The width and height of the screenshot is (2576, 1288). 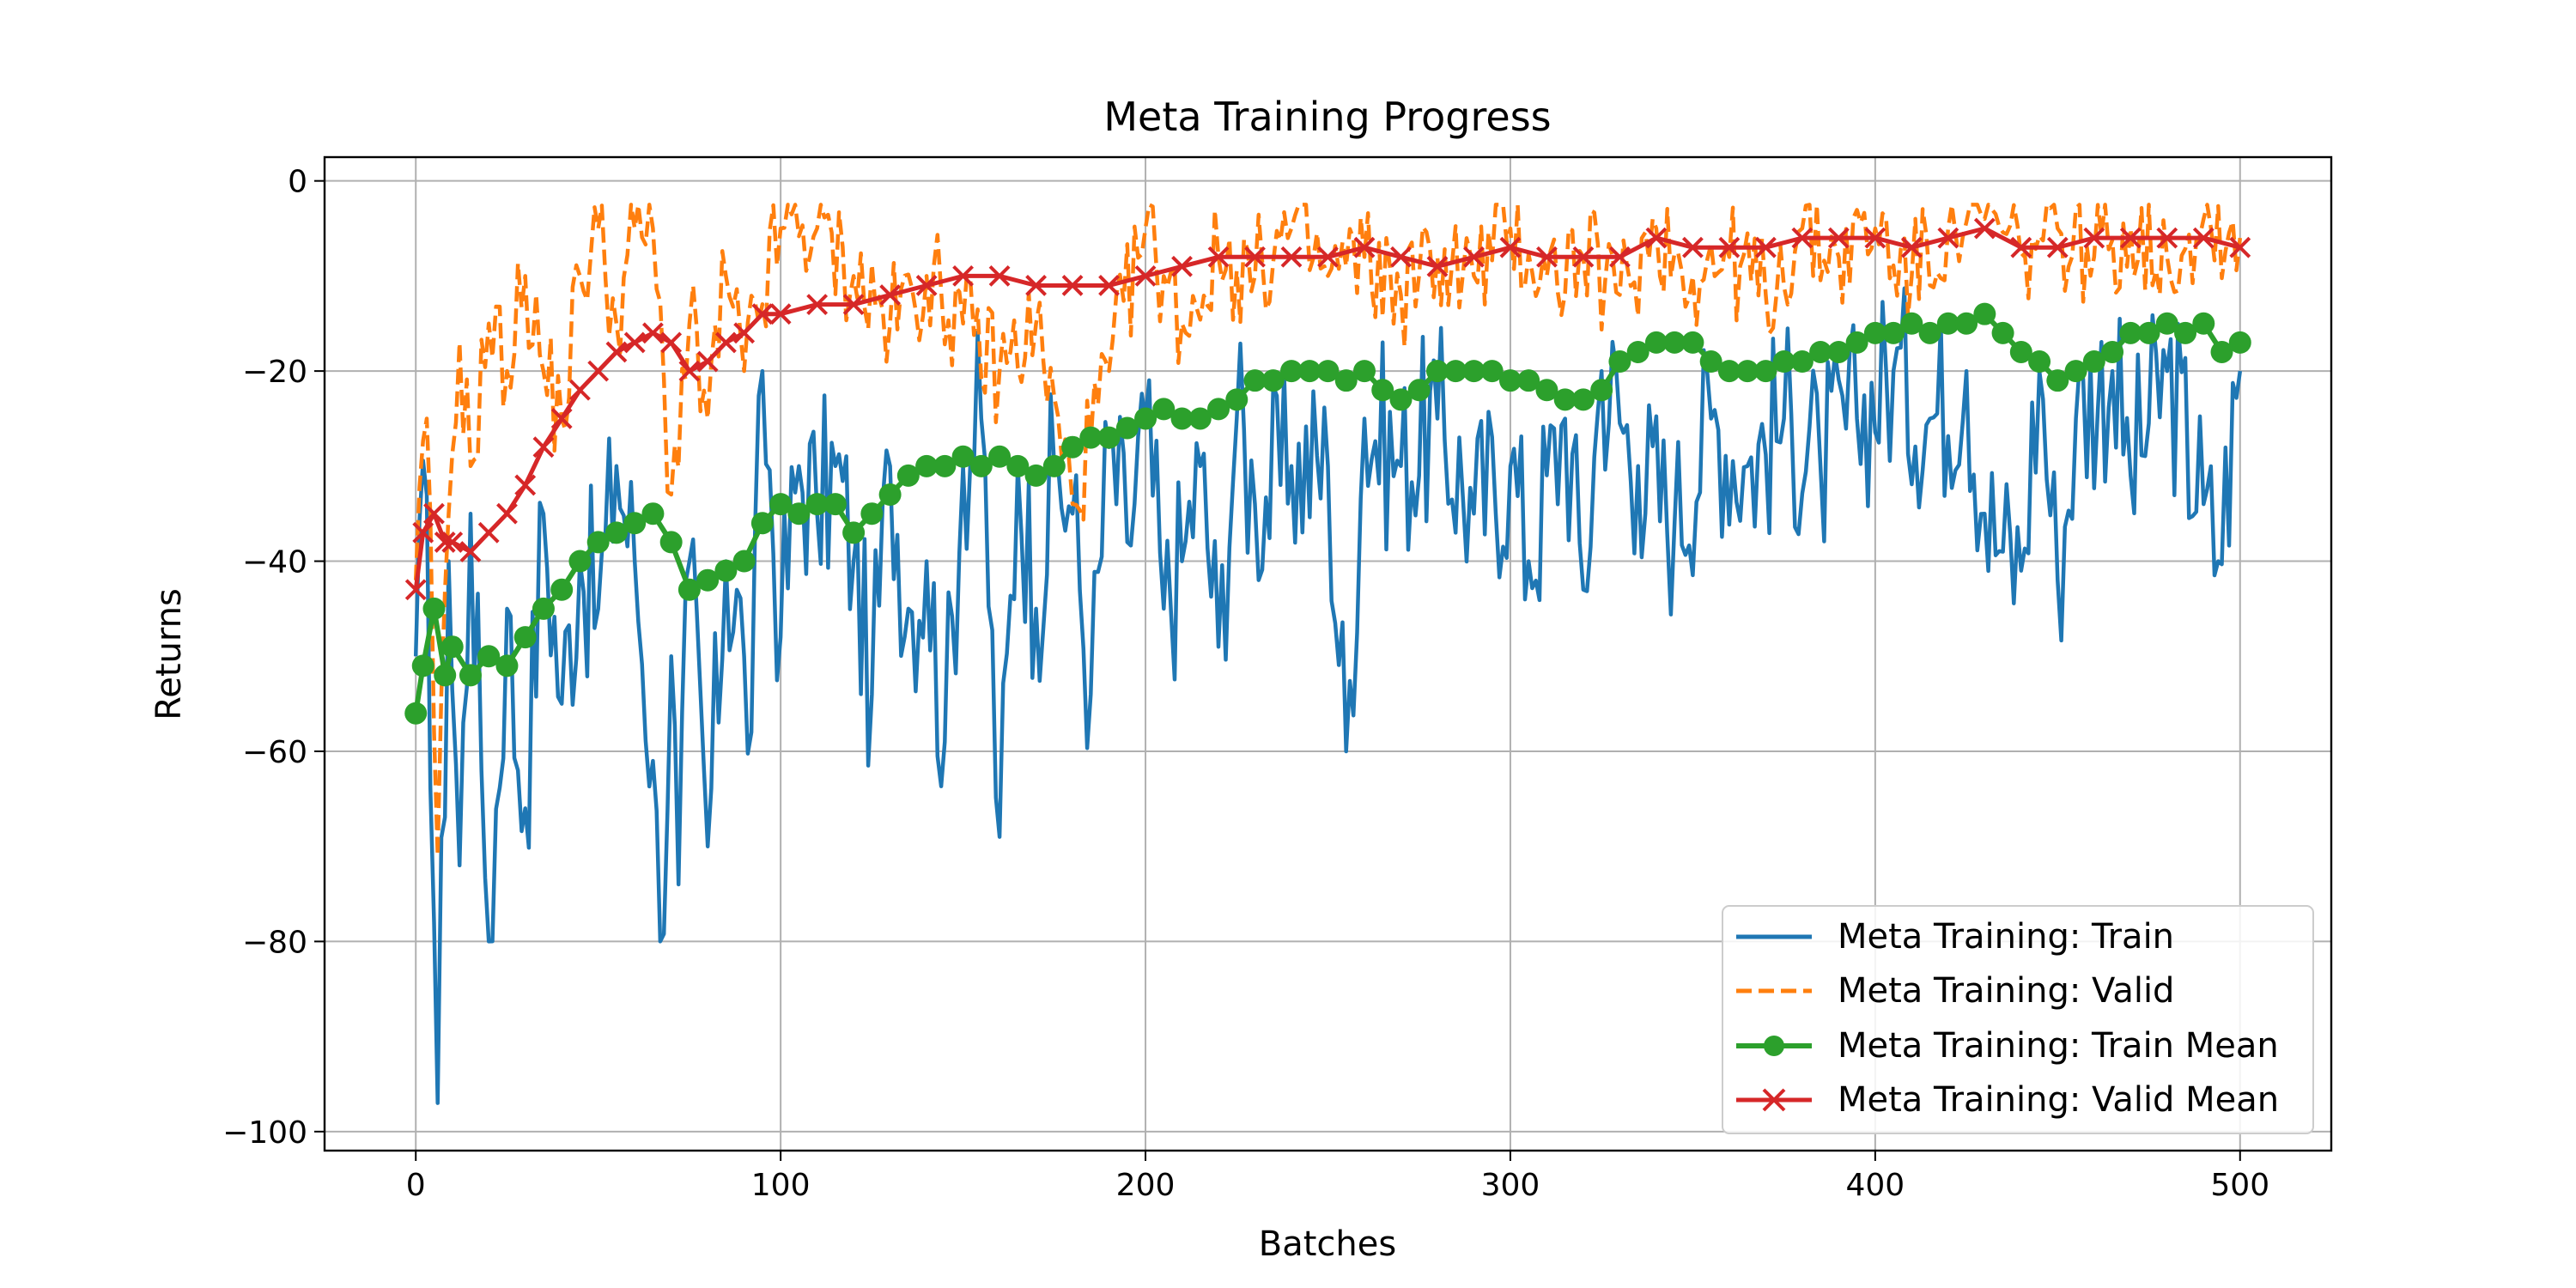 What do you see at coordinates (274, 372) in the screenshot?
I see `y-tick-label: −20` at bounding box center [274, 372].